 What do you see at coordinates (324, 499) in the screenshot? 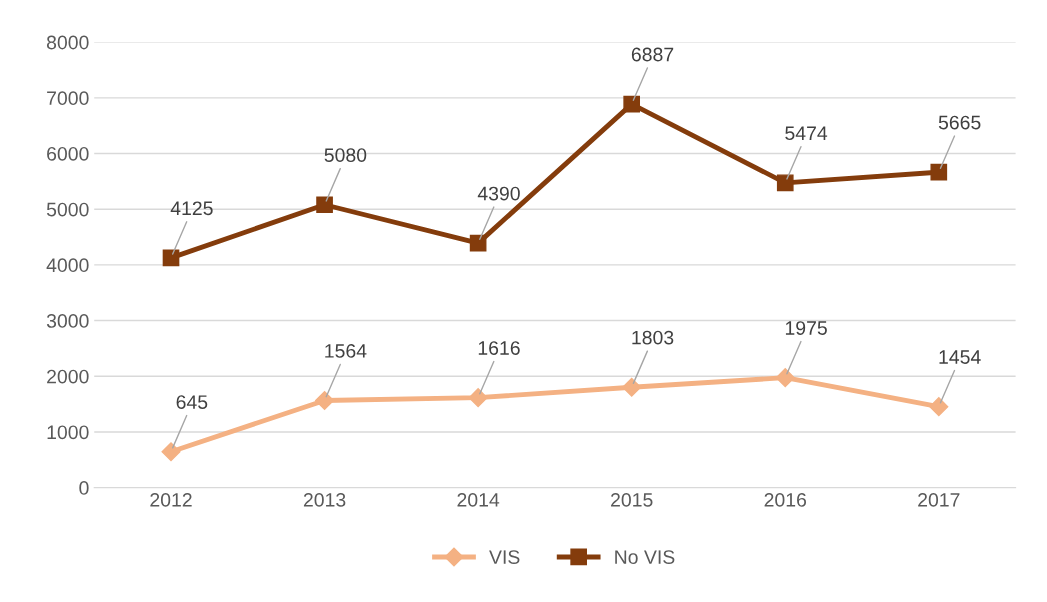
I see `x-tick-label: 2013` at bounding box center [324, 499].